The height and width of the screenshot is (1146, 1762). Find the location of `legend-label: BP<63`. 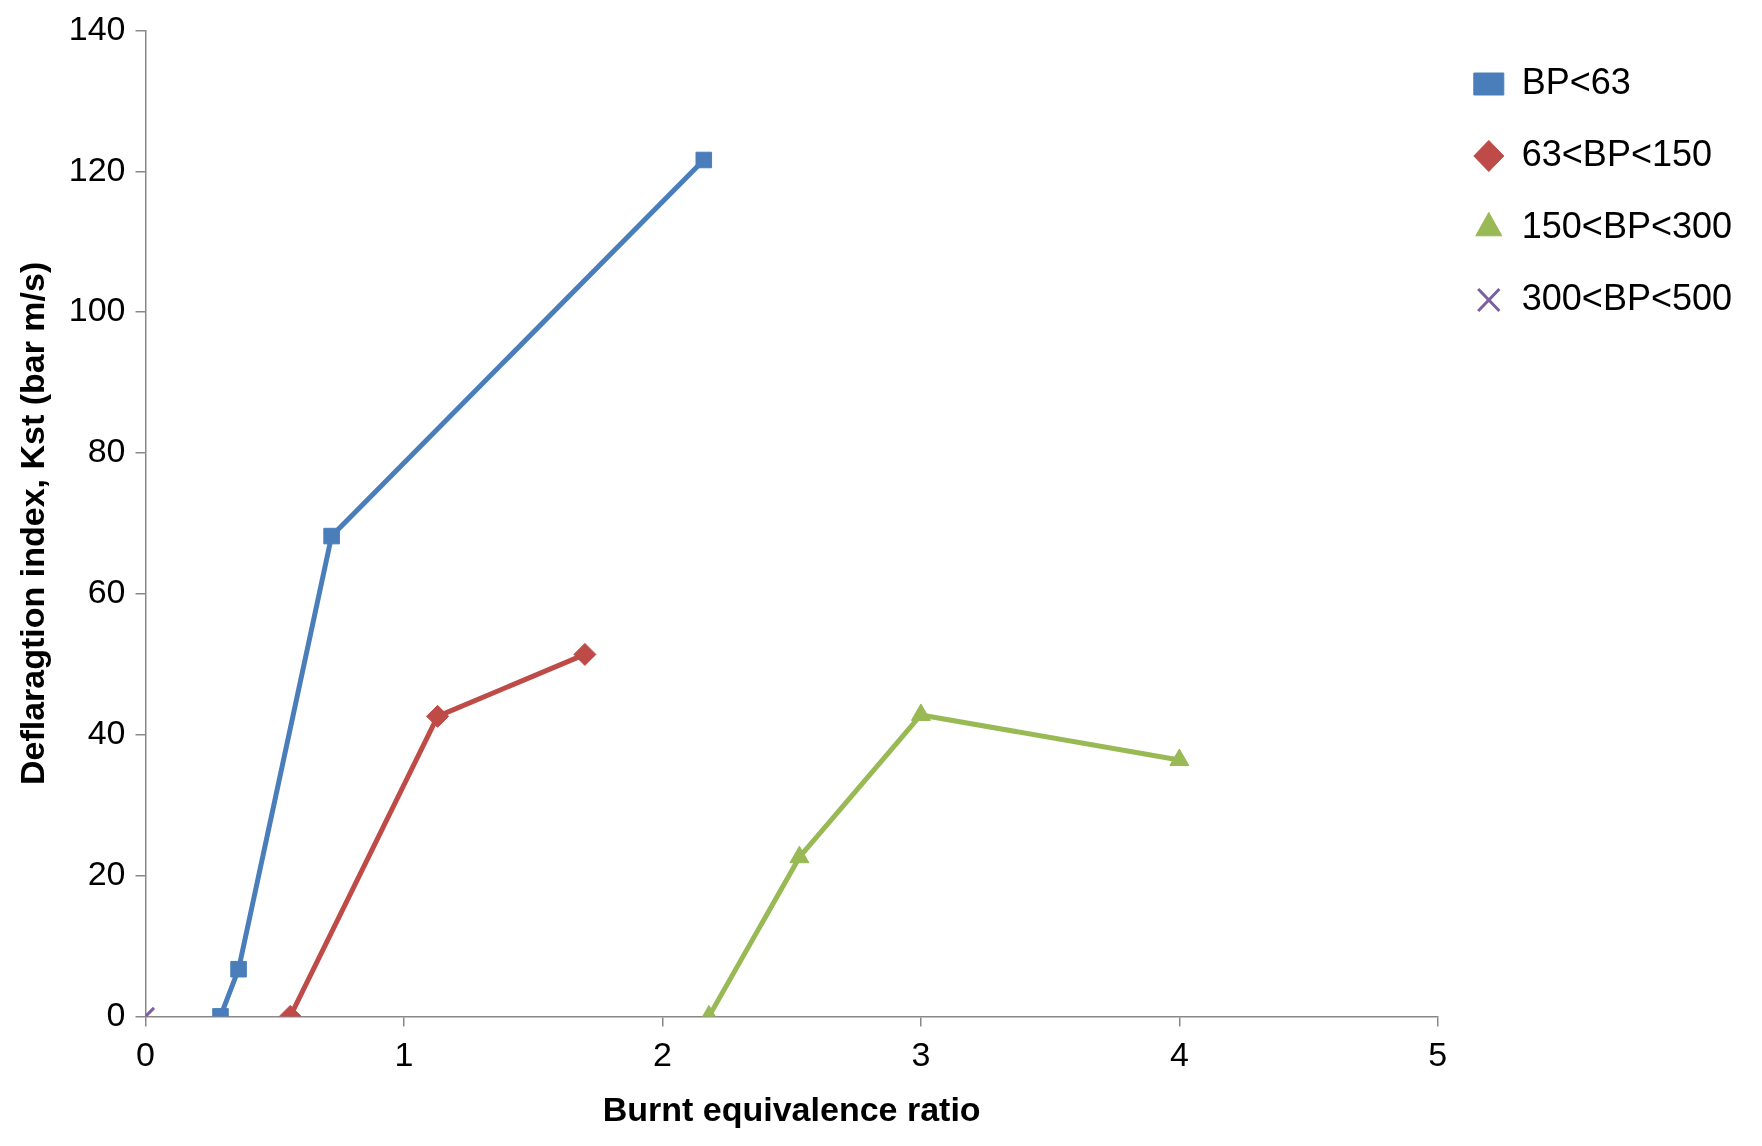

legend-label: BP<63 is located at coordinates (1576, 81).